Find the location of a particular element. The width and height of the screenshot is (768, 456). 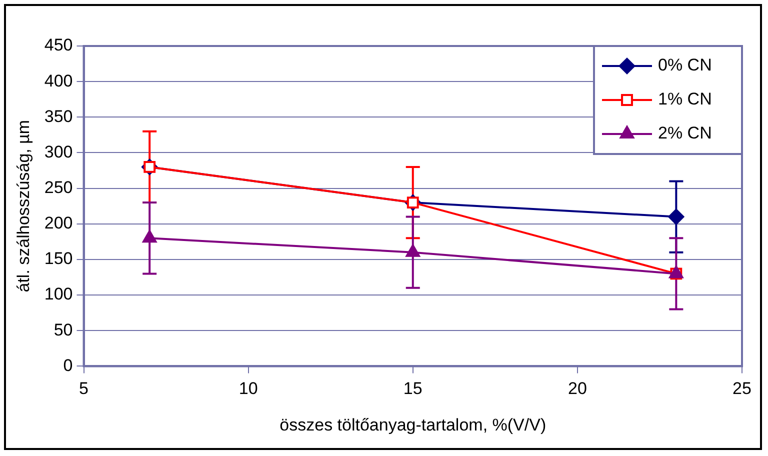

legend-label: 2% CN is located at coordinates (685, 133).